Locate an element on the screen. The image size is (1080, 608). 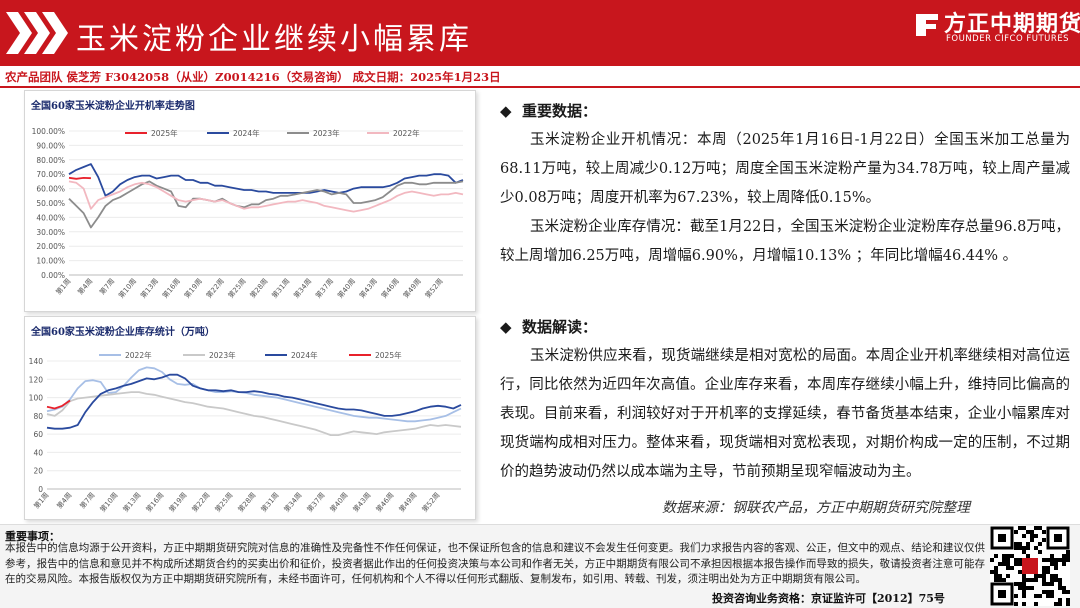
y-tick-label: 60 is located at coordinates (38, 434).